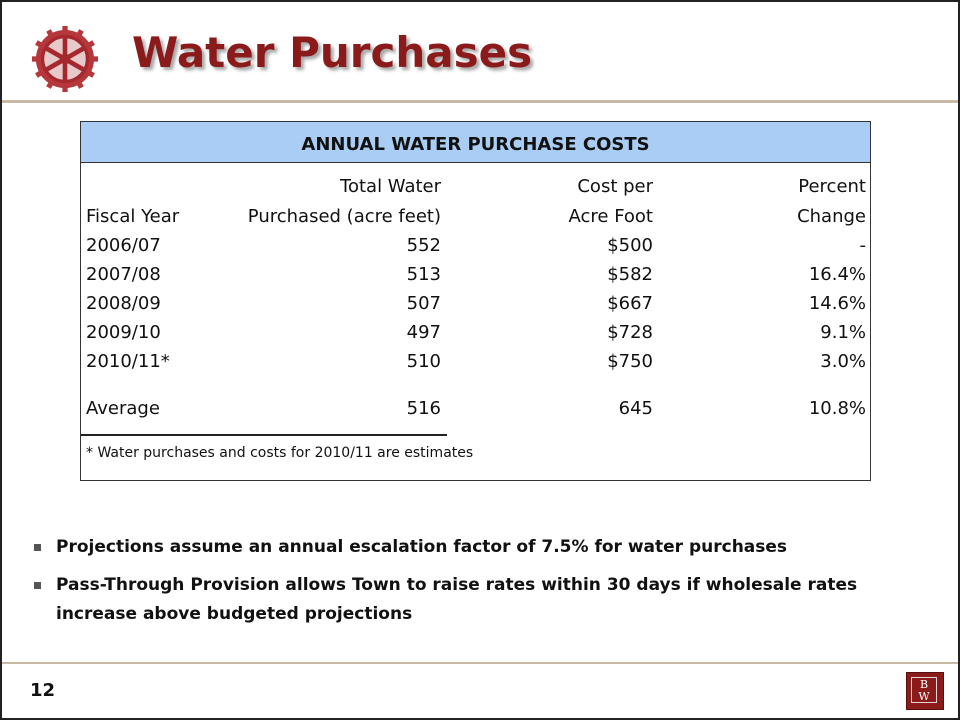 The height and width of the screenshot is (720, 960). What do you see at coordinates (43, 690) in the screenshot?
I see `page-number: 12` at bounding box center [43, 690].